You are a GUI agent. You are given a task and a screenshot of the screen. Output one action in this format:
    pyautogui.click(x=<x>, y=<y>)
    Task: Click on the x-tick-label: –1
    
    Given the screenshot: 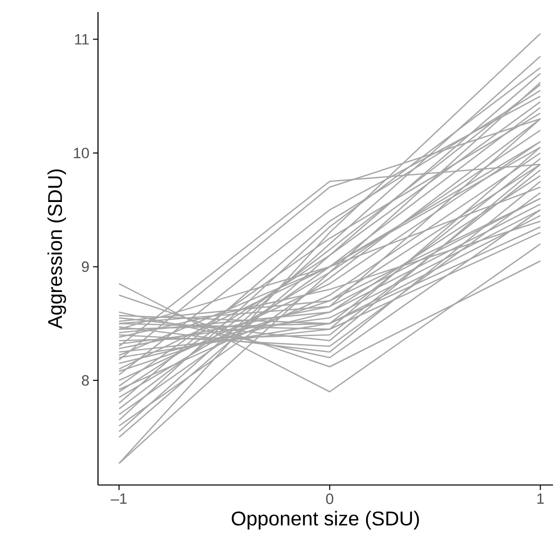 What is the action you would take?
    pyautogui.click(x=118, y=499)
    